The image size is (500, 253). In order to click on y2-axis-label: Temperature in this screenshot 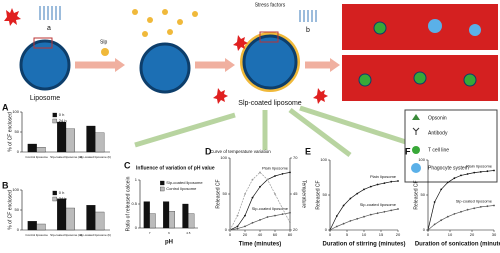, I will do `click(304, 194)`.